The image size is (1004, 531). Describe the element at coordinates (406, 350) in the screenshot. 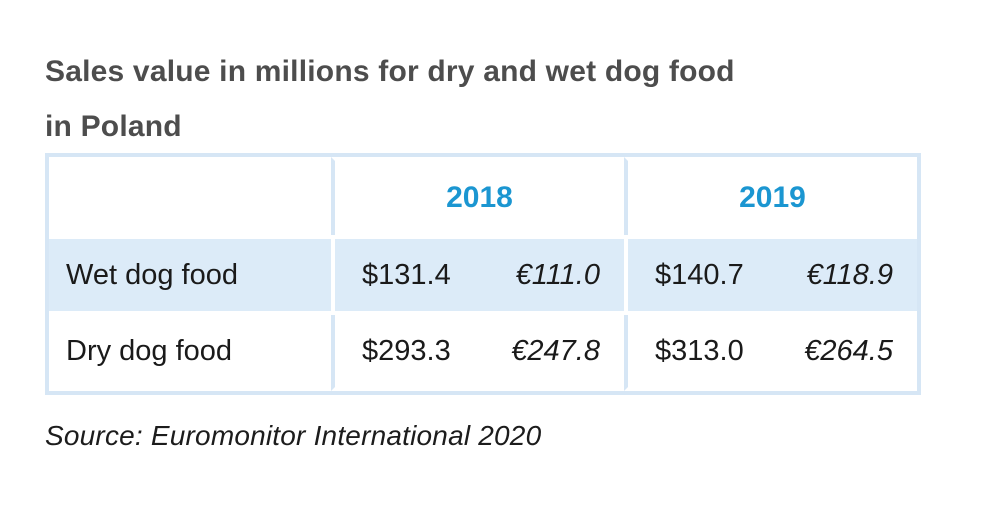

I see `dry-2018-usd: $293.3` at that location.